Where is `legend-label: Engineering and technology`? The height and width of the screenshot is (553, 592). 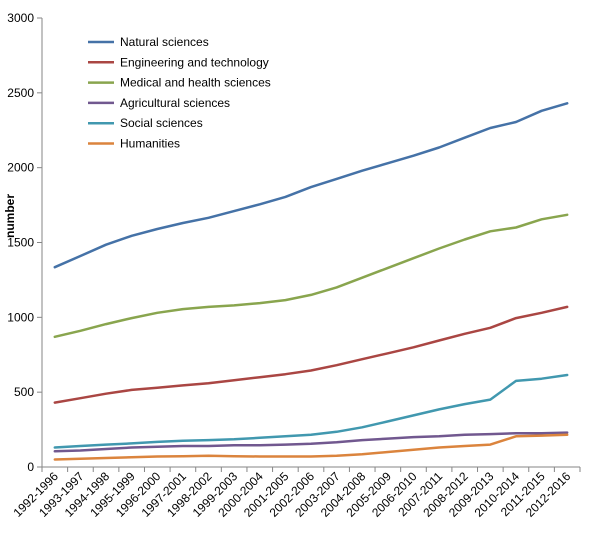 legend-label: Engineering and technology is located at coordinates (194, 62).